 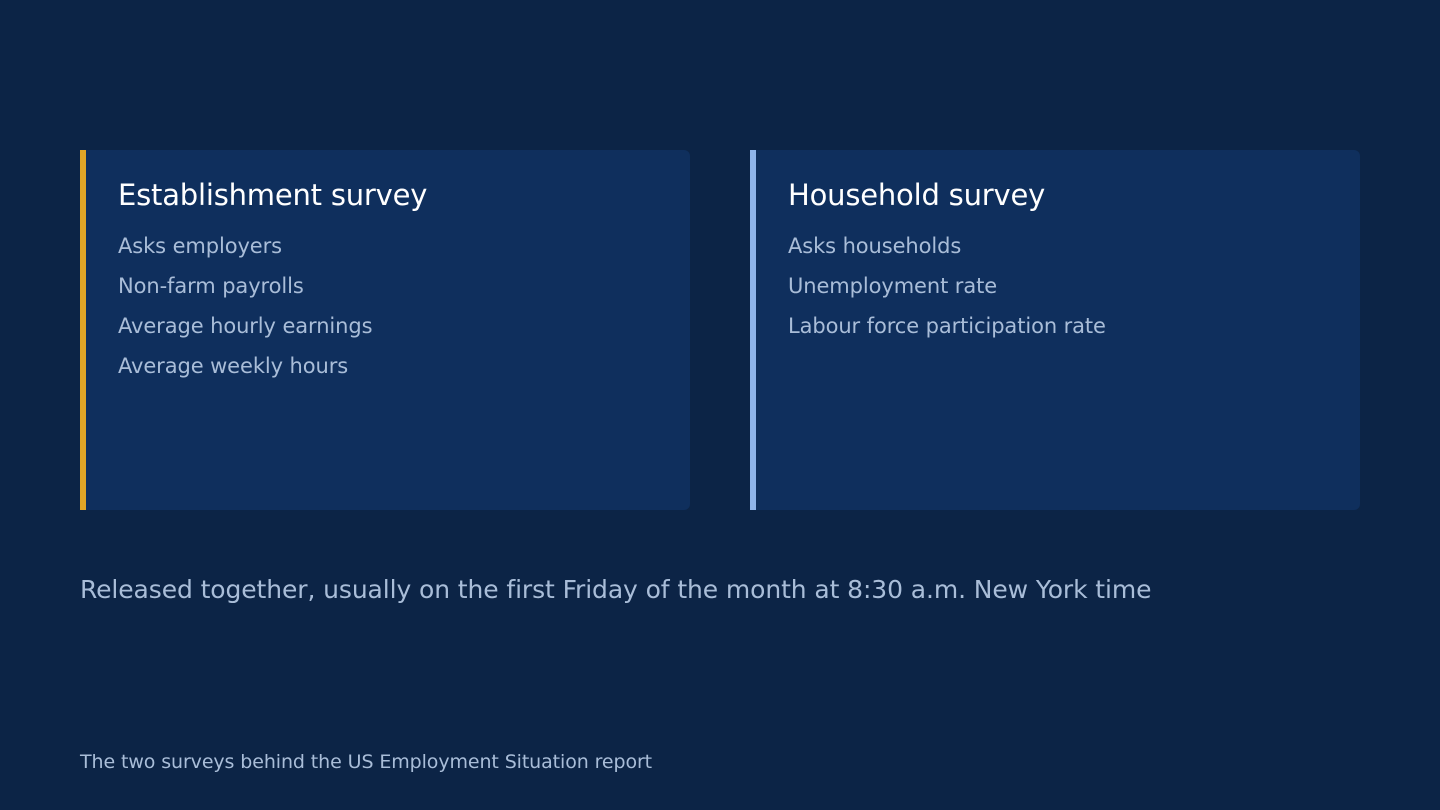 I want to click on list-item: Labour force participation rate, so click(x=947, y=326).